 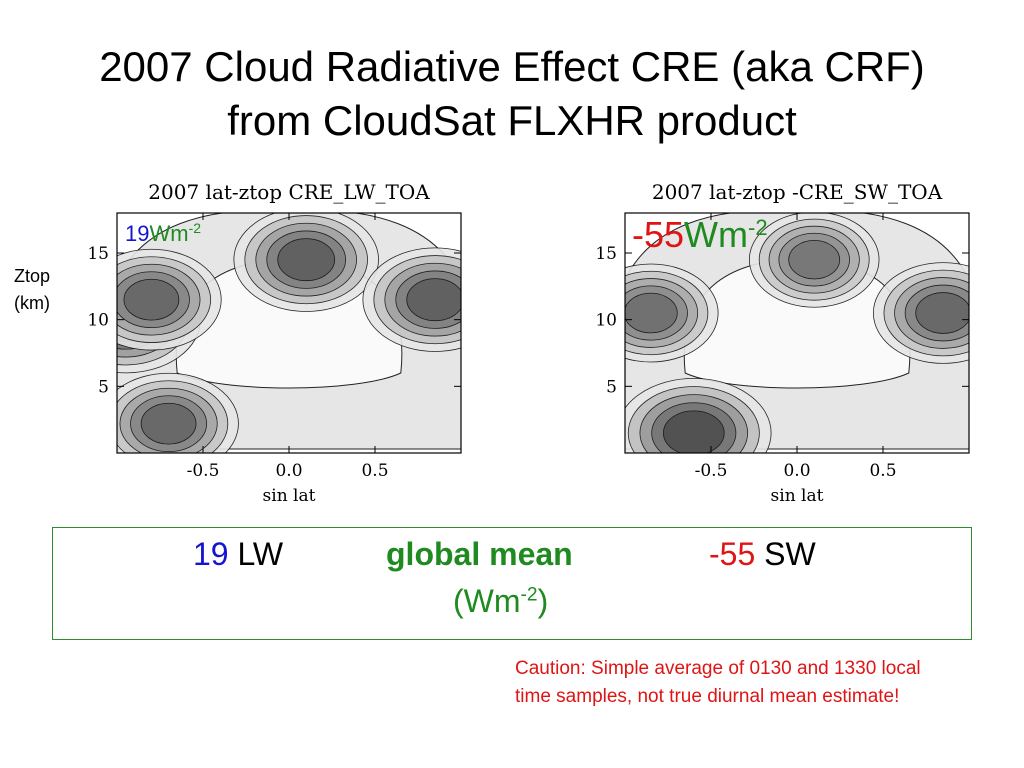 I want to click on global-annotation: -55Wm-2, so click(x=700, y=234).